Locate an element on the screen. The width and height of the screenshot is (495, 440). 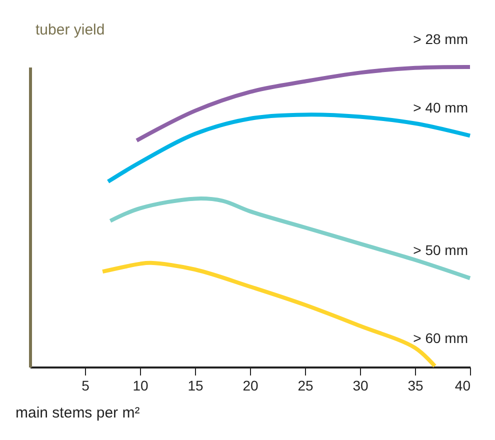
x-tick-label: 40 is located at coordinates (462, 386).